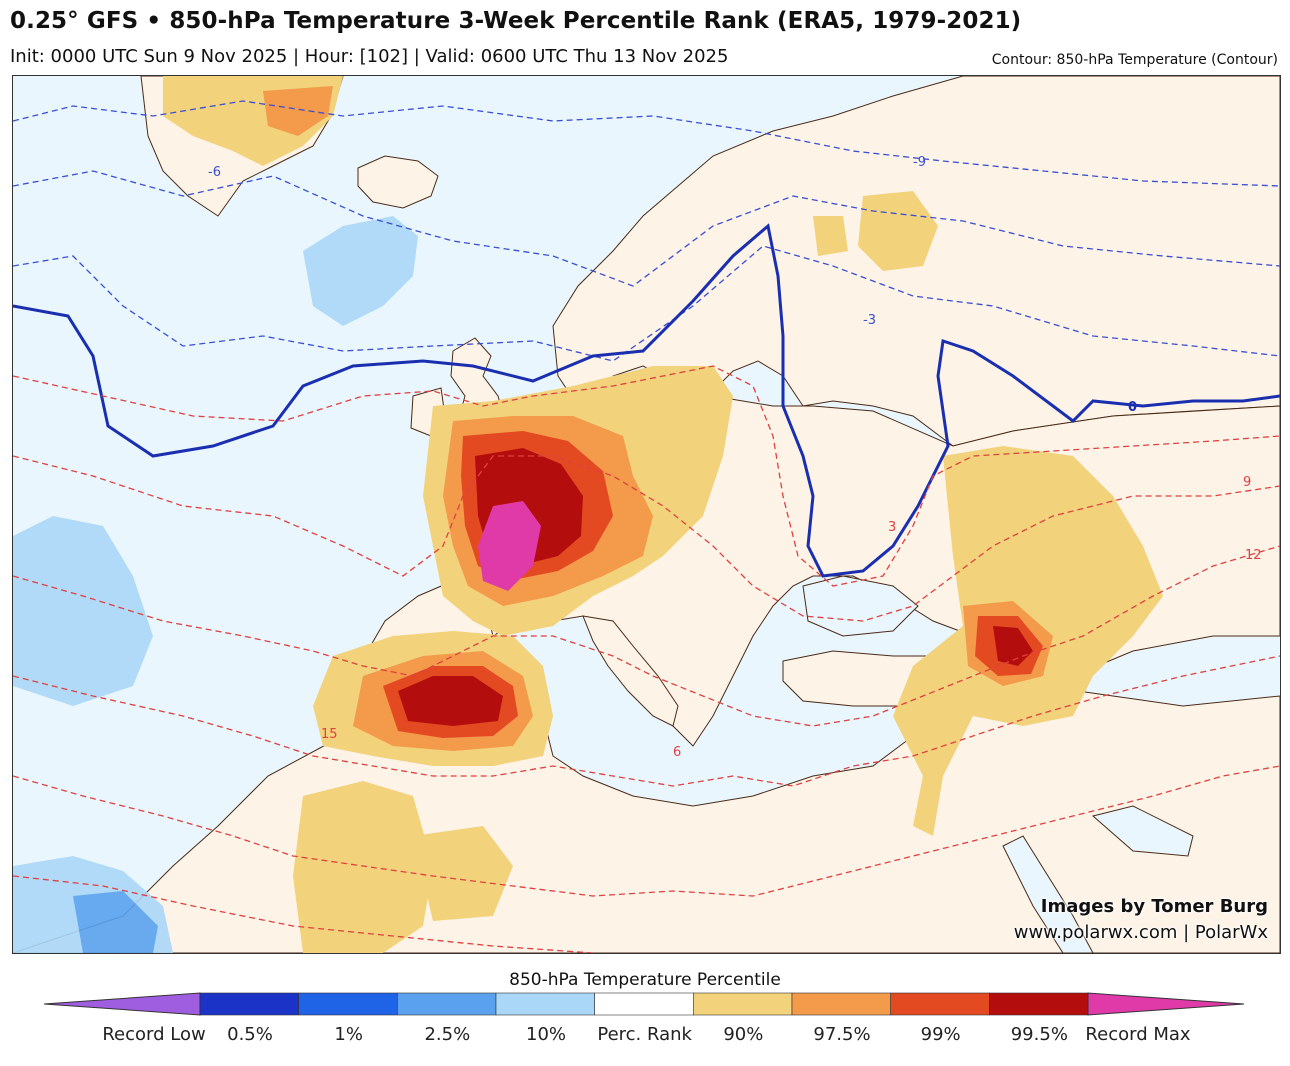 The image size is (1290, 1066). What do you see at coordinates (1134, 60) in the screenshot?
I see `contour-note: Contour: 850-hPa Temperature (Contour)` at bounding box center [1134, 60].